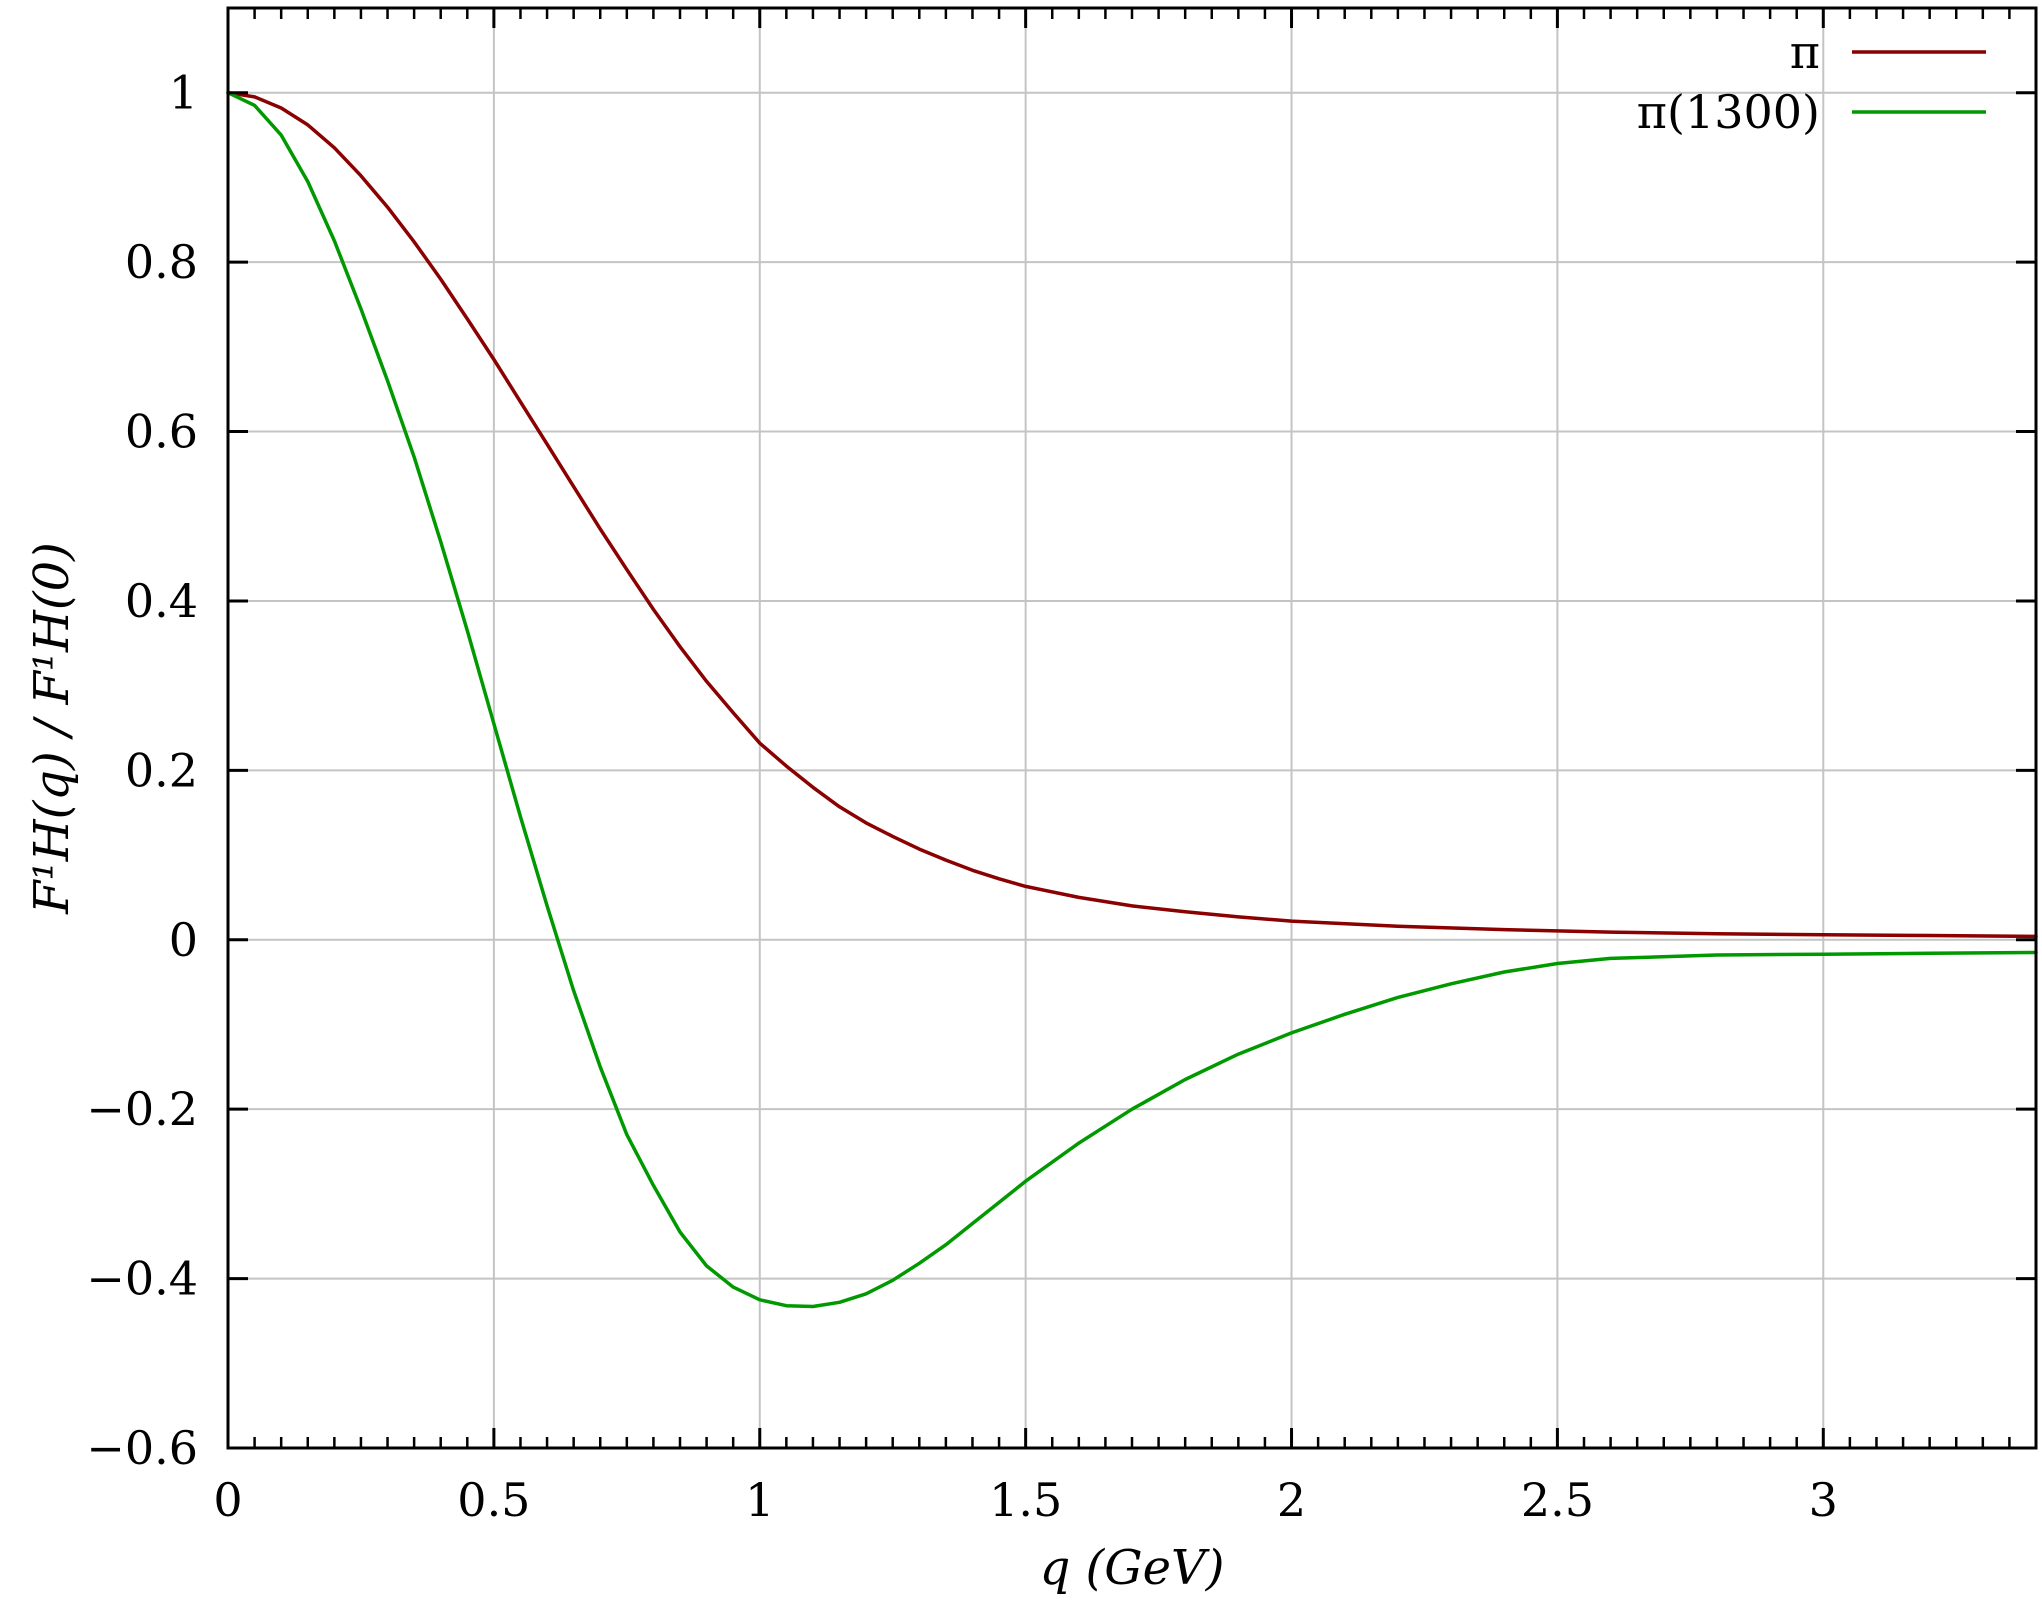  What do you see at coordinates (1811, 82) in the screenshot?
I see `legend: π π(1300)` at bounding box center [1811, 82].